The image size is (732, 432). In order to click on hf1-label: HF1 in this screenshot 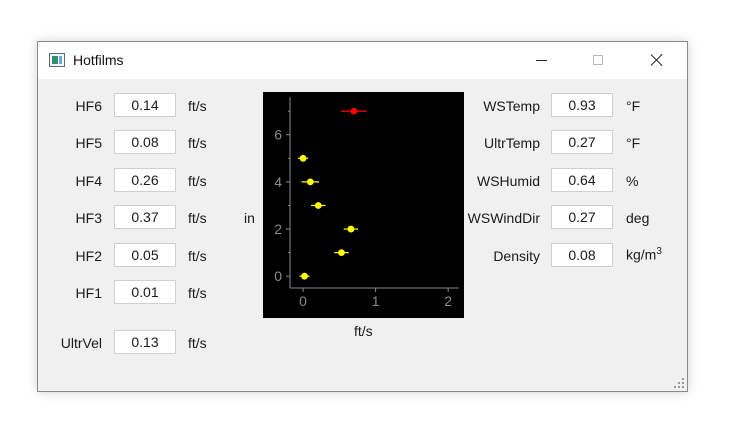, I will do `click(88, 293)`.